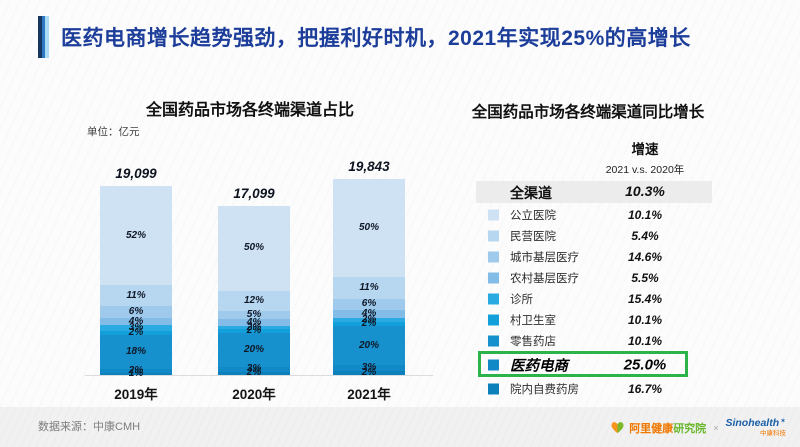  Describe the element at coordinates (113, 132) in the screenshot. I see `unit-label: 单位：亿元` at that location.